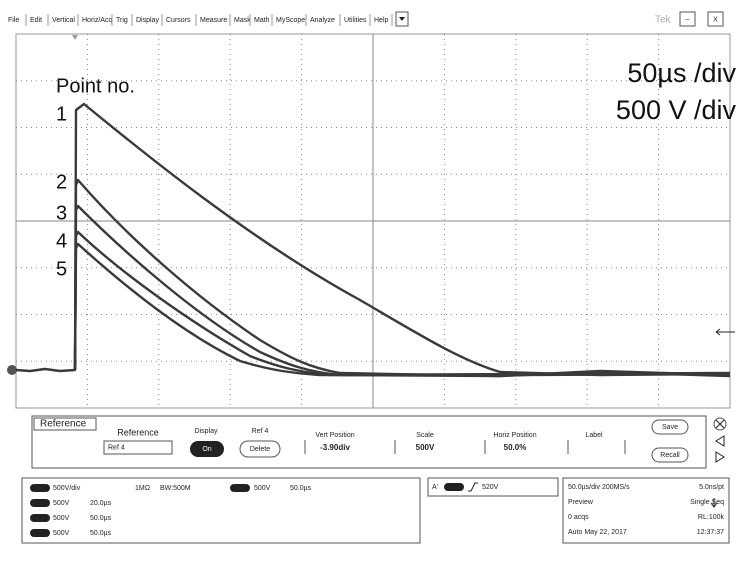 The width and height of the screenshot is (746, 579). I want to click on display-button, so click(207, 449).